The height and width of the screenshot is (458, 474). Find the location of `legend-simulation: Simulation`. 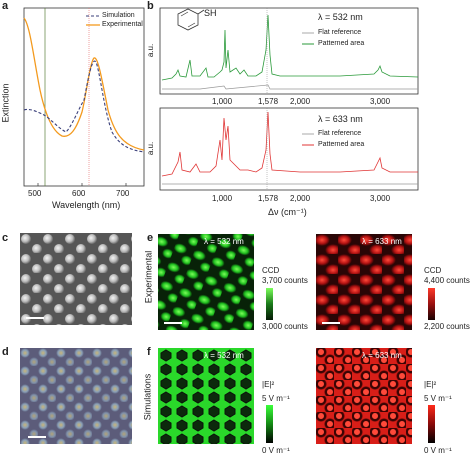

legend-simulation: Simulation is located at coordinates (118, 15).